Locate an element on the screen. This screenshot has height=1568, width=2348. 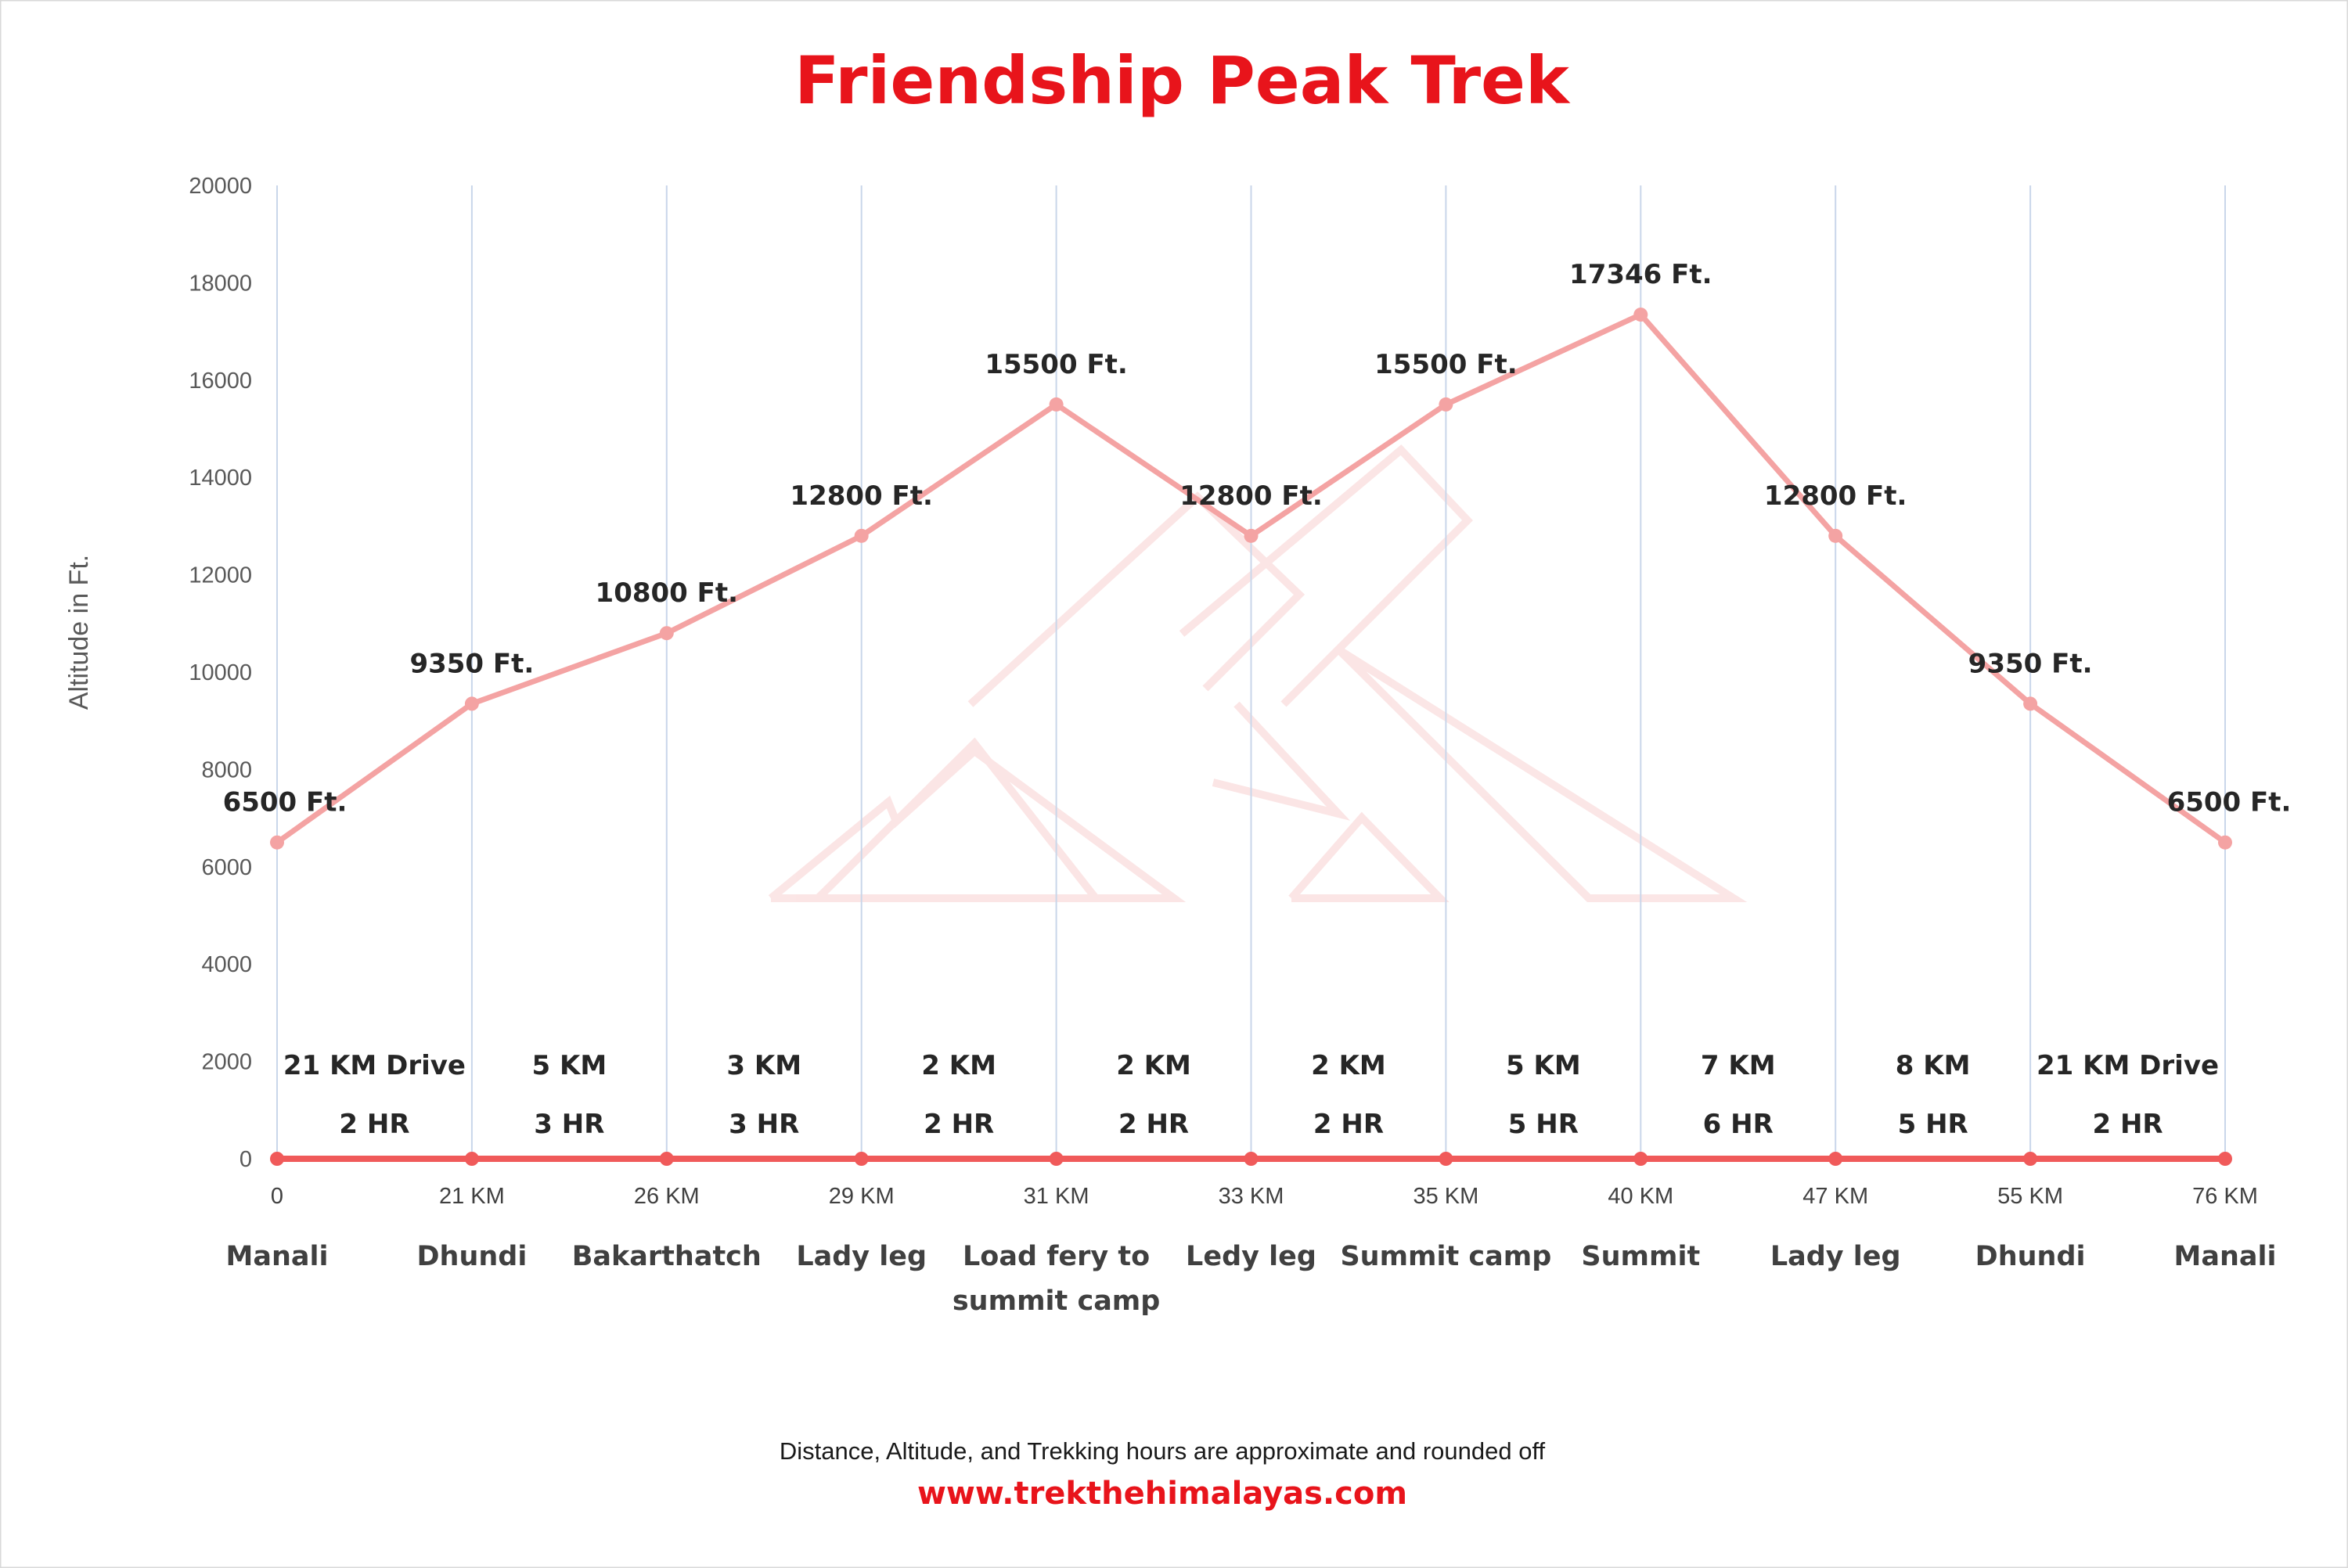
y-tick-label: 8000 is located at coordinates (226, 769).